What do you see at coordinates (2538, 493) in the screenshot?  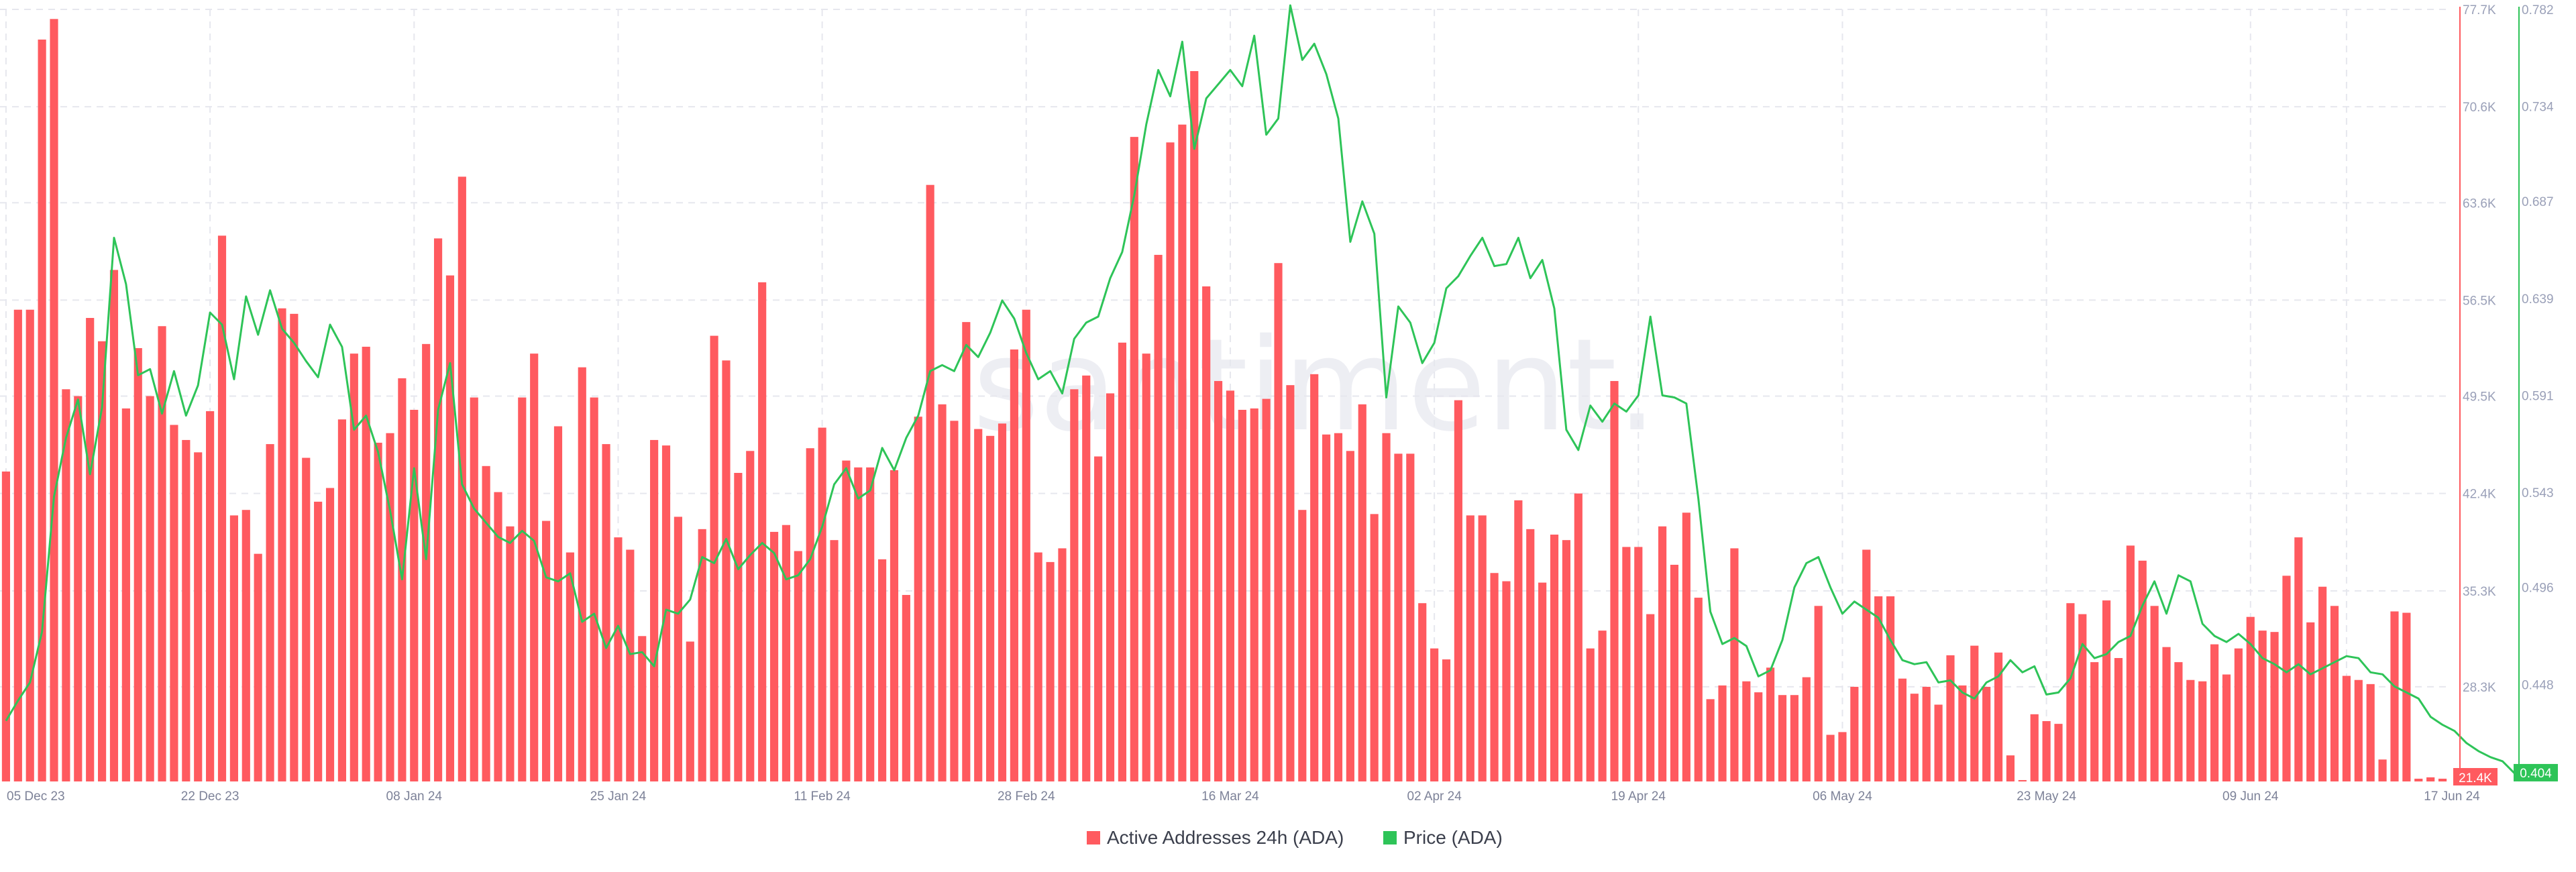 I see `y-right-tick-label: 0.543` at bounding box center [2538, 493].